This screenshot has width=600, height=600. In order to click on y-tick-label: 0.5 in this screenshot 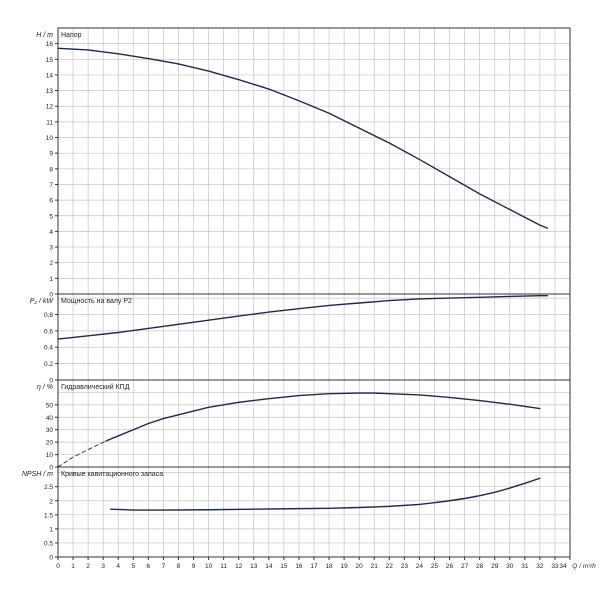, I will do `click(48, 543)`.